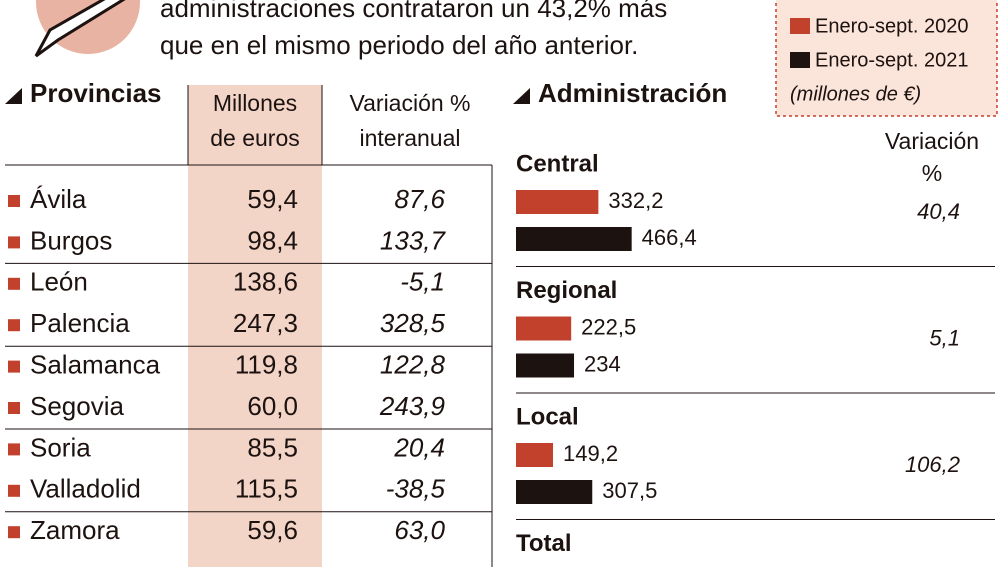  Describe the element at coordinates (413, 323) in the screenshot. I see `province-variation: 328,5` at that location.